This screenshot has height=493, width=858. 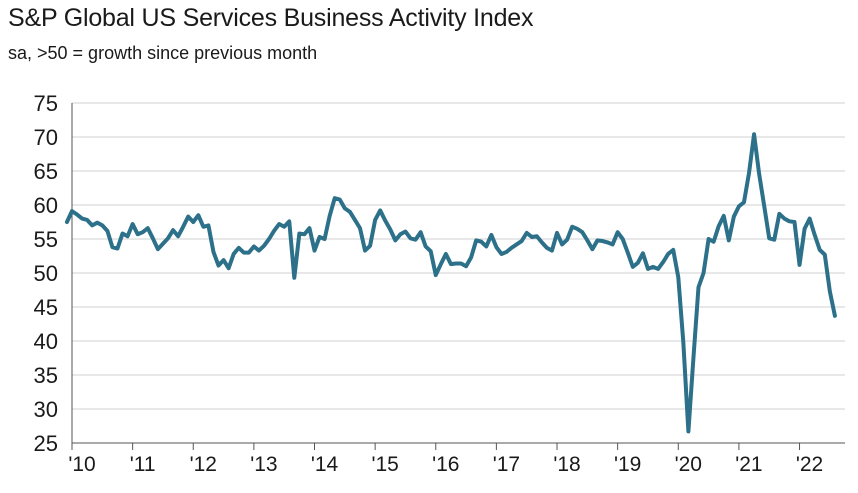 I want to click on y-tick-label: 45, so click(x=46, y=307).